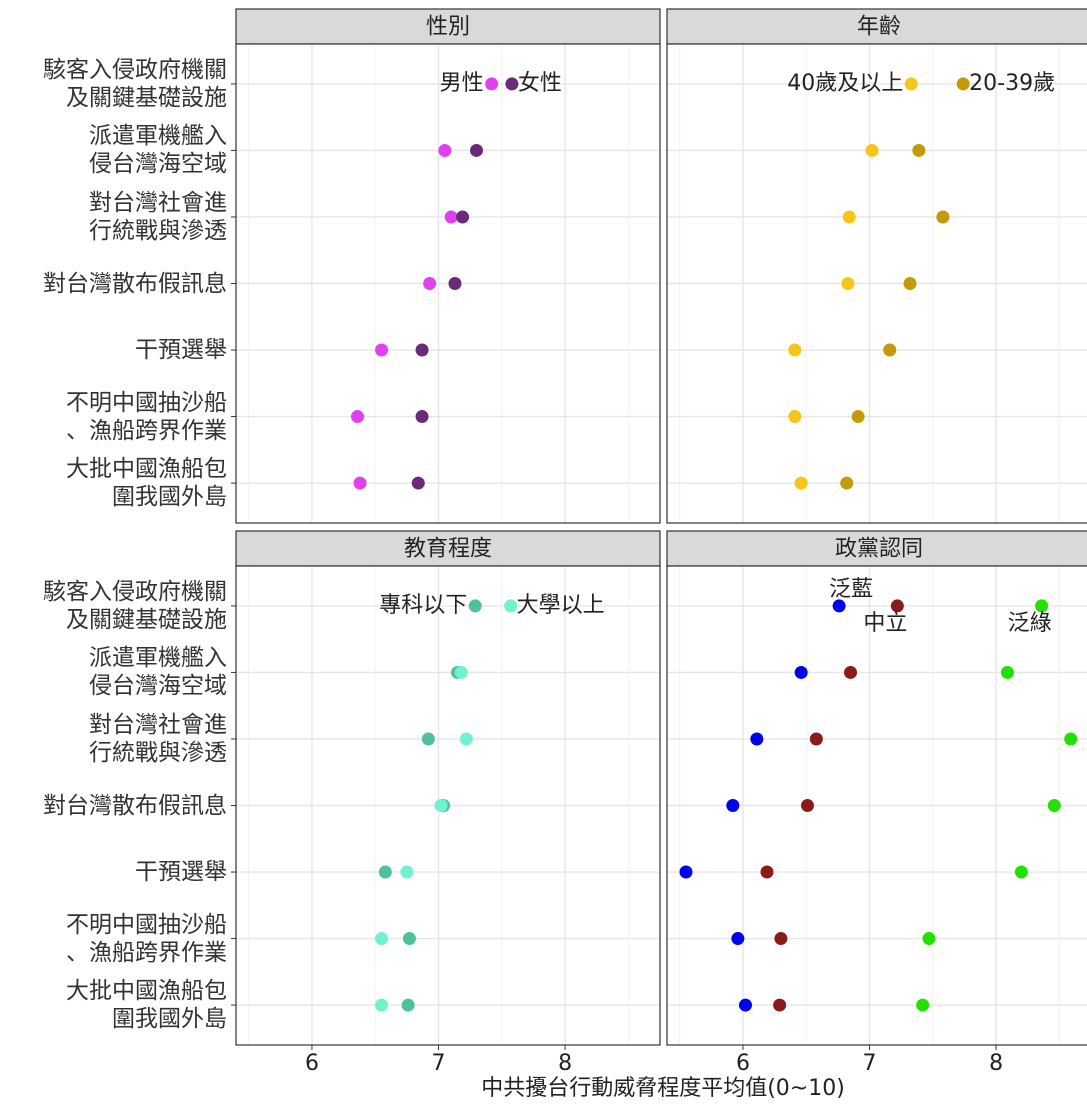  What do you see at coordinates (885, 623) in the screenshot?
I see `series-label: 中立` at bounding box center [885, 623].